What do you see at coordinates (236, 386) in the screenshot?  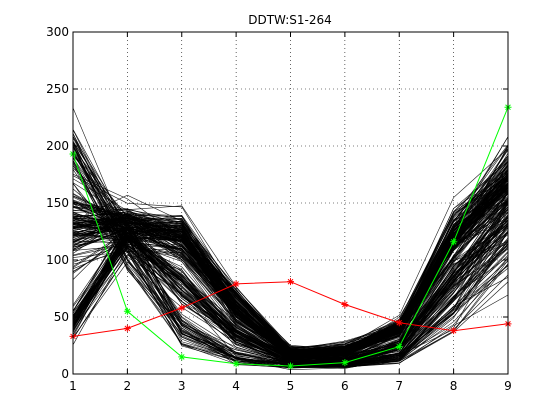 I see `x-tick-label: 4` at bounding box center [236, 386].